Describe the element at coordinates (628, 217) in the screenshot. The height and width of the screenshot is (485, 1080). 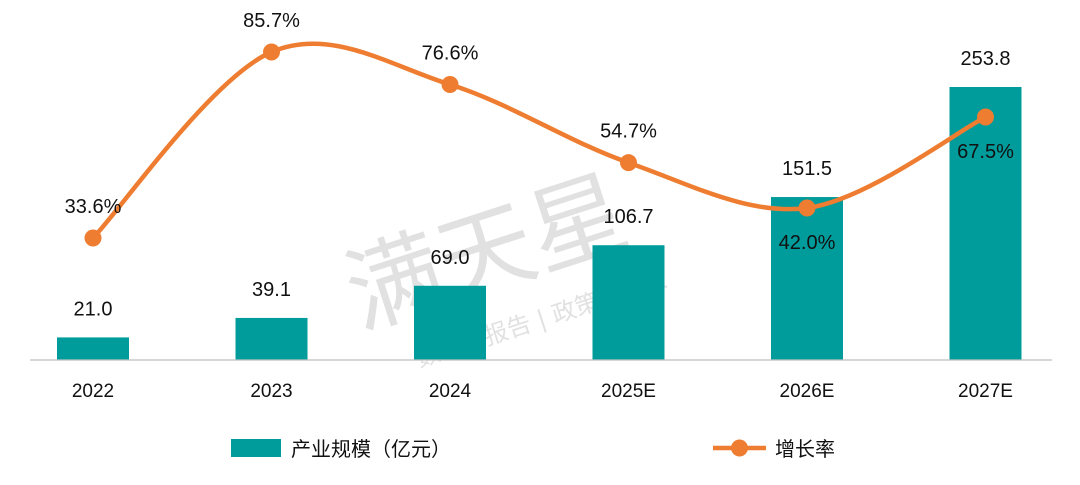
I see `bar-label-2025E: 106.7` at that location.